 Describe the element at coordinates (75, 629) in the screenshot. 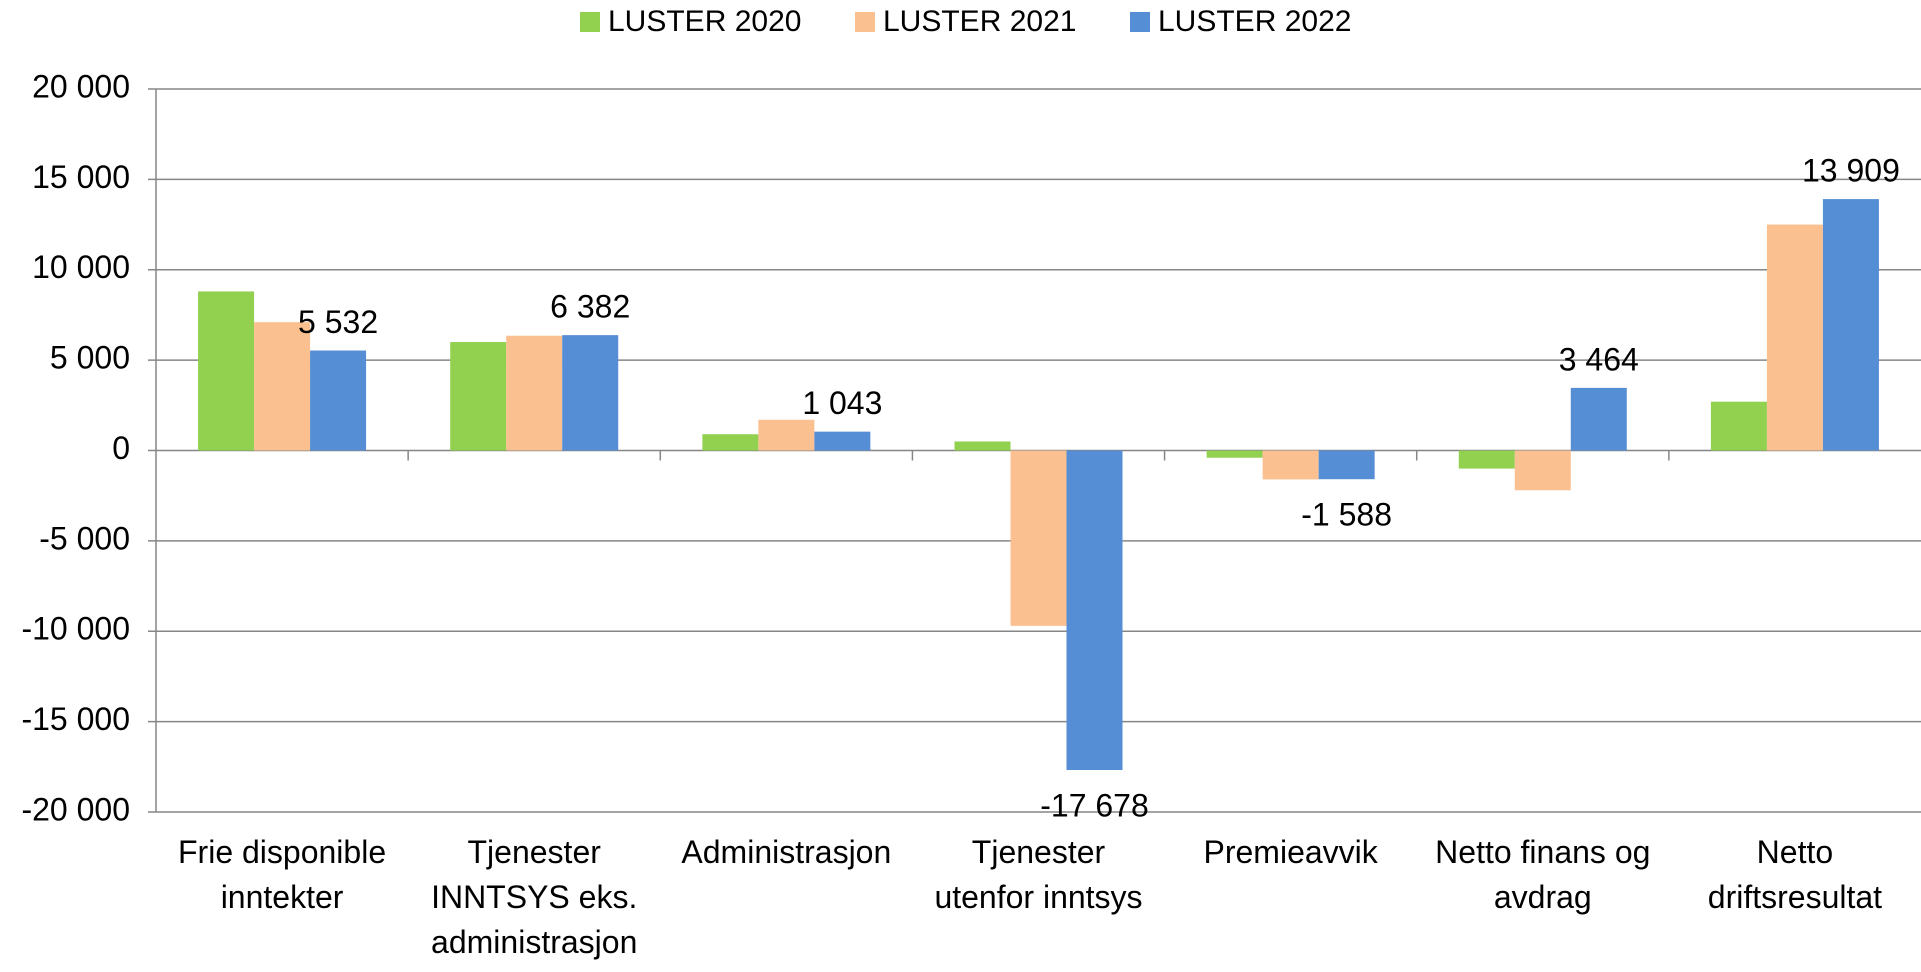

I see `y-tick-label: -10 000` at that location.